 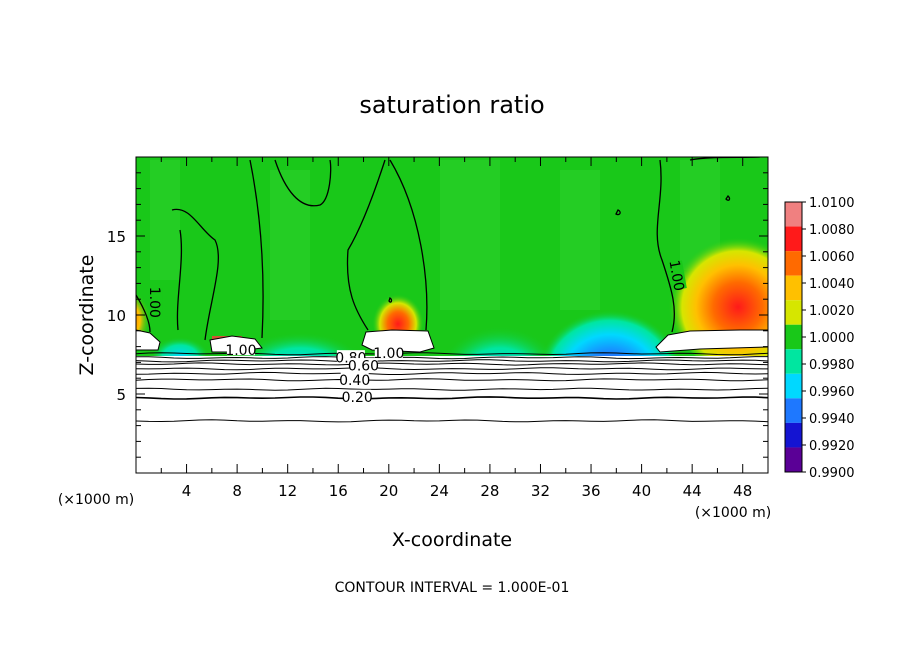 What do you see at coordinates (96, 500) in the screenshot?
I see `x-unit-left: (×1000 m)` at bounding box center [96, 500].